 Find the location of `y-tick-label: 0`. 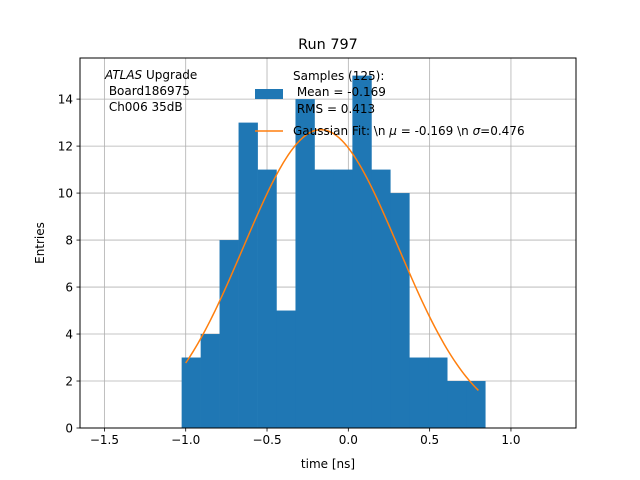

y-tick-label: 0 is located at coordinates (69, 429).